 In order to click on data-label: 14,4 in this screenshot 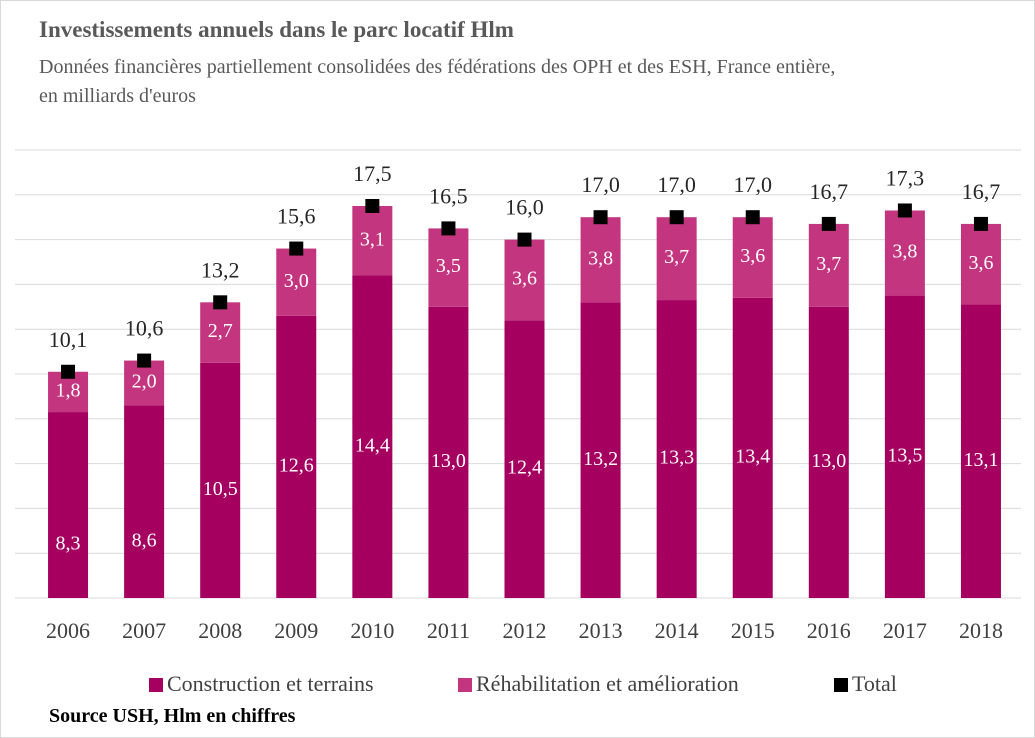, I will do `click(372, 445)`.